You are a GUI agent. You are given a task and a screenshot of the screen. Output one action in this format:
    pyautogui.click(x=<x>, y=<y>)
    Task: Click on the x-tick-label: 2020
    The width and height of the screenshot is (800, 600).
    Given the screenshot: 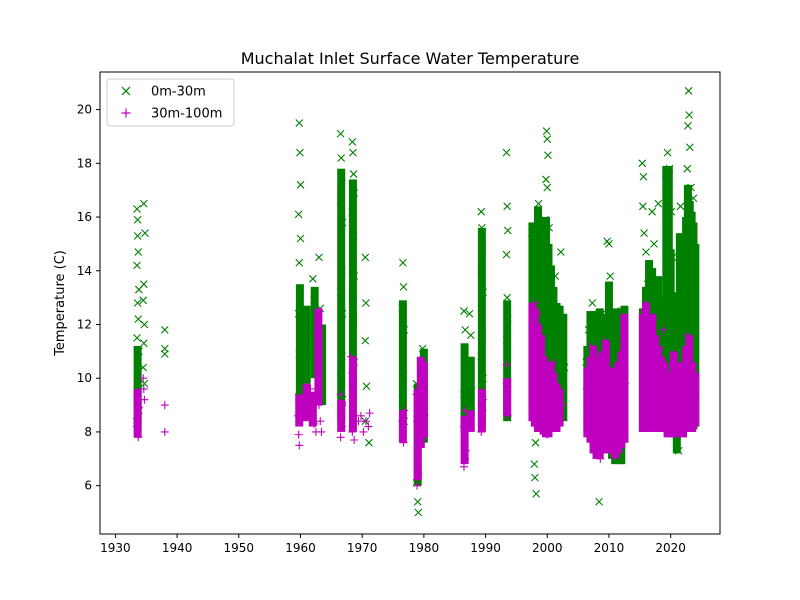 What is the action you would take?
    pyautogui.click(x=670, y=548)
    